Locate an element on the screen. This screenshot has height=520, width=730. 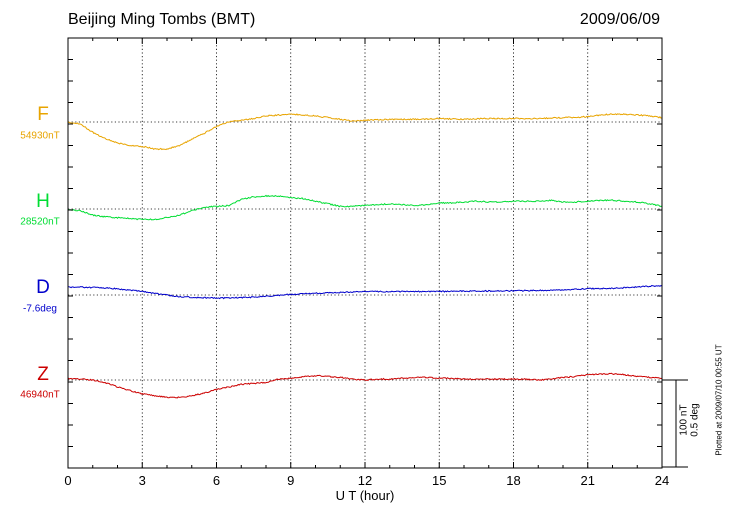
scale-bar-label-nt: 100 nT is located at coordinates (684, 420).